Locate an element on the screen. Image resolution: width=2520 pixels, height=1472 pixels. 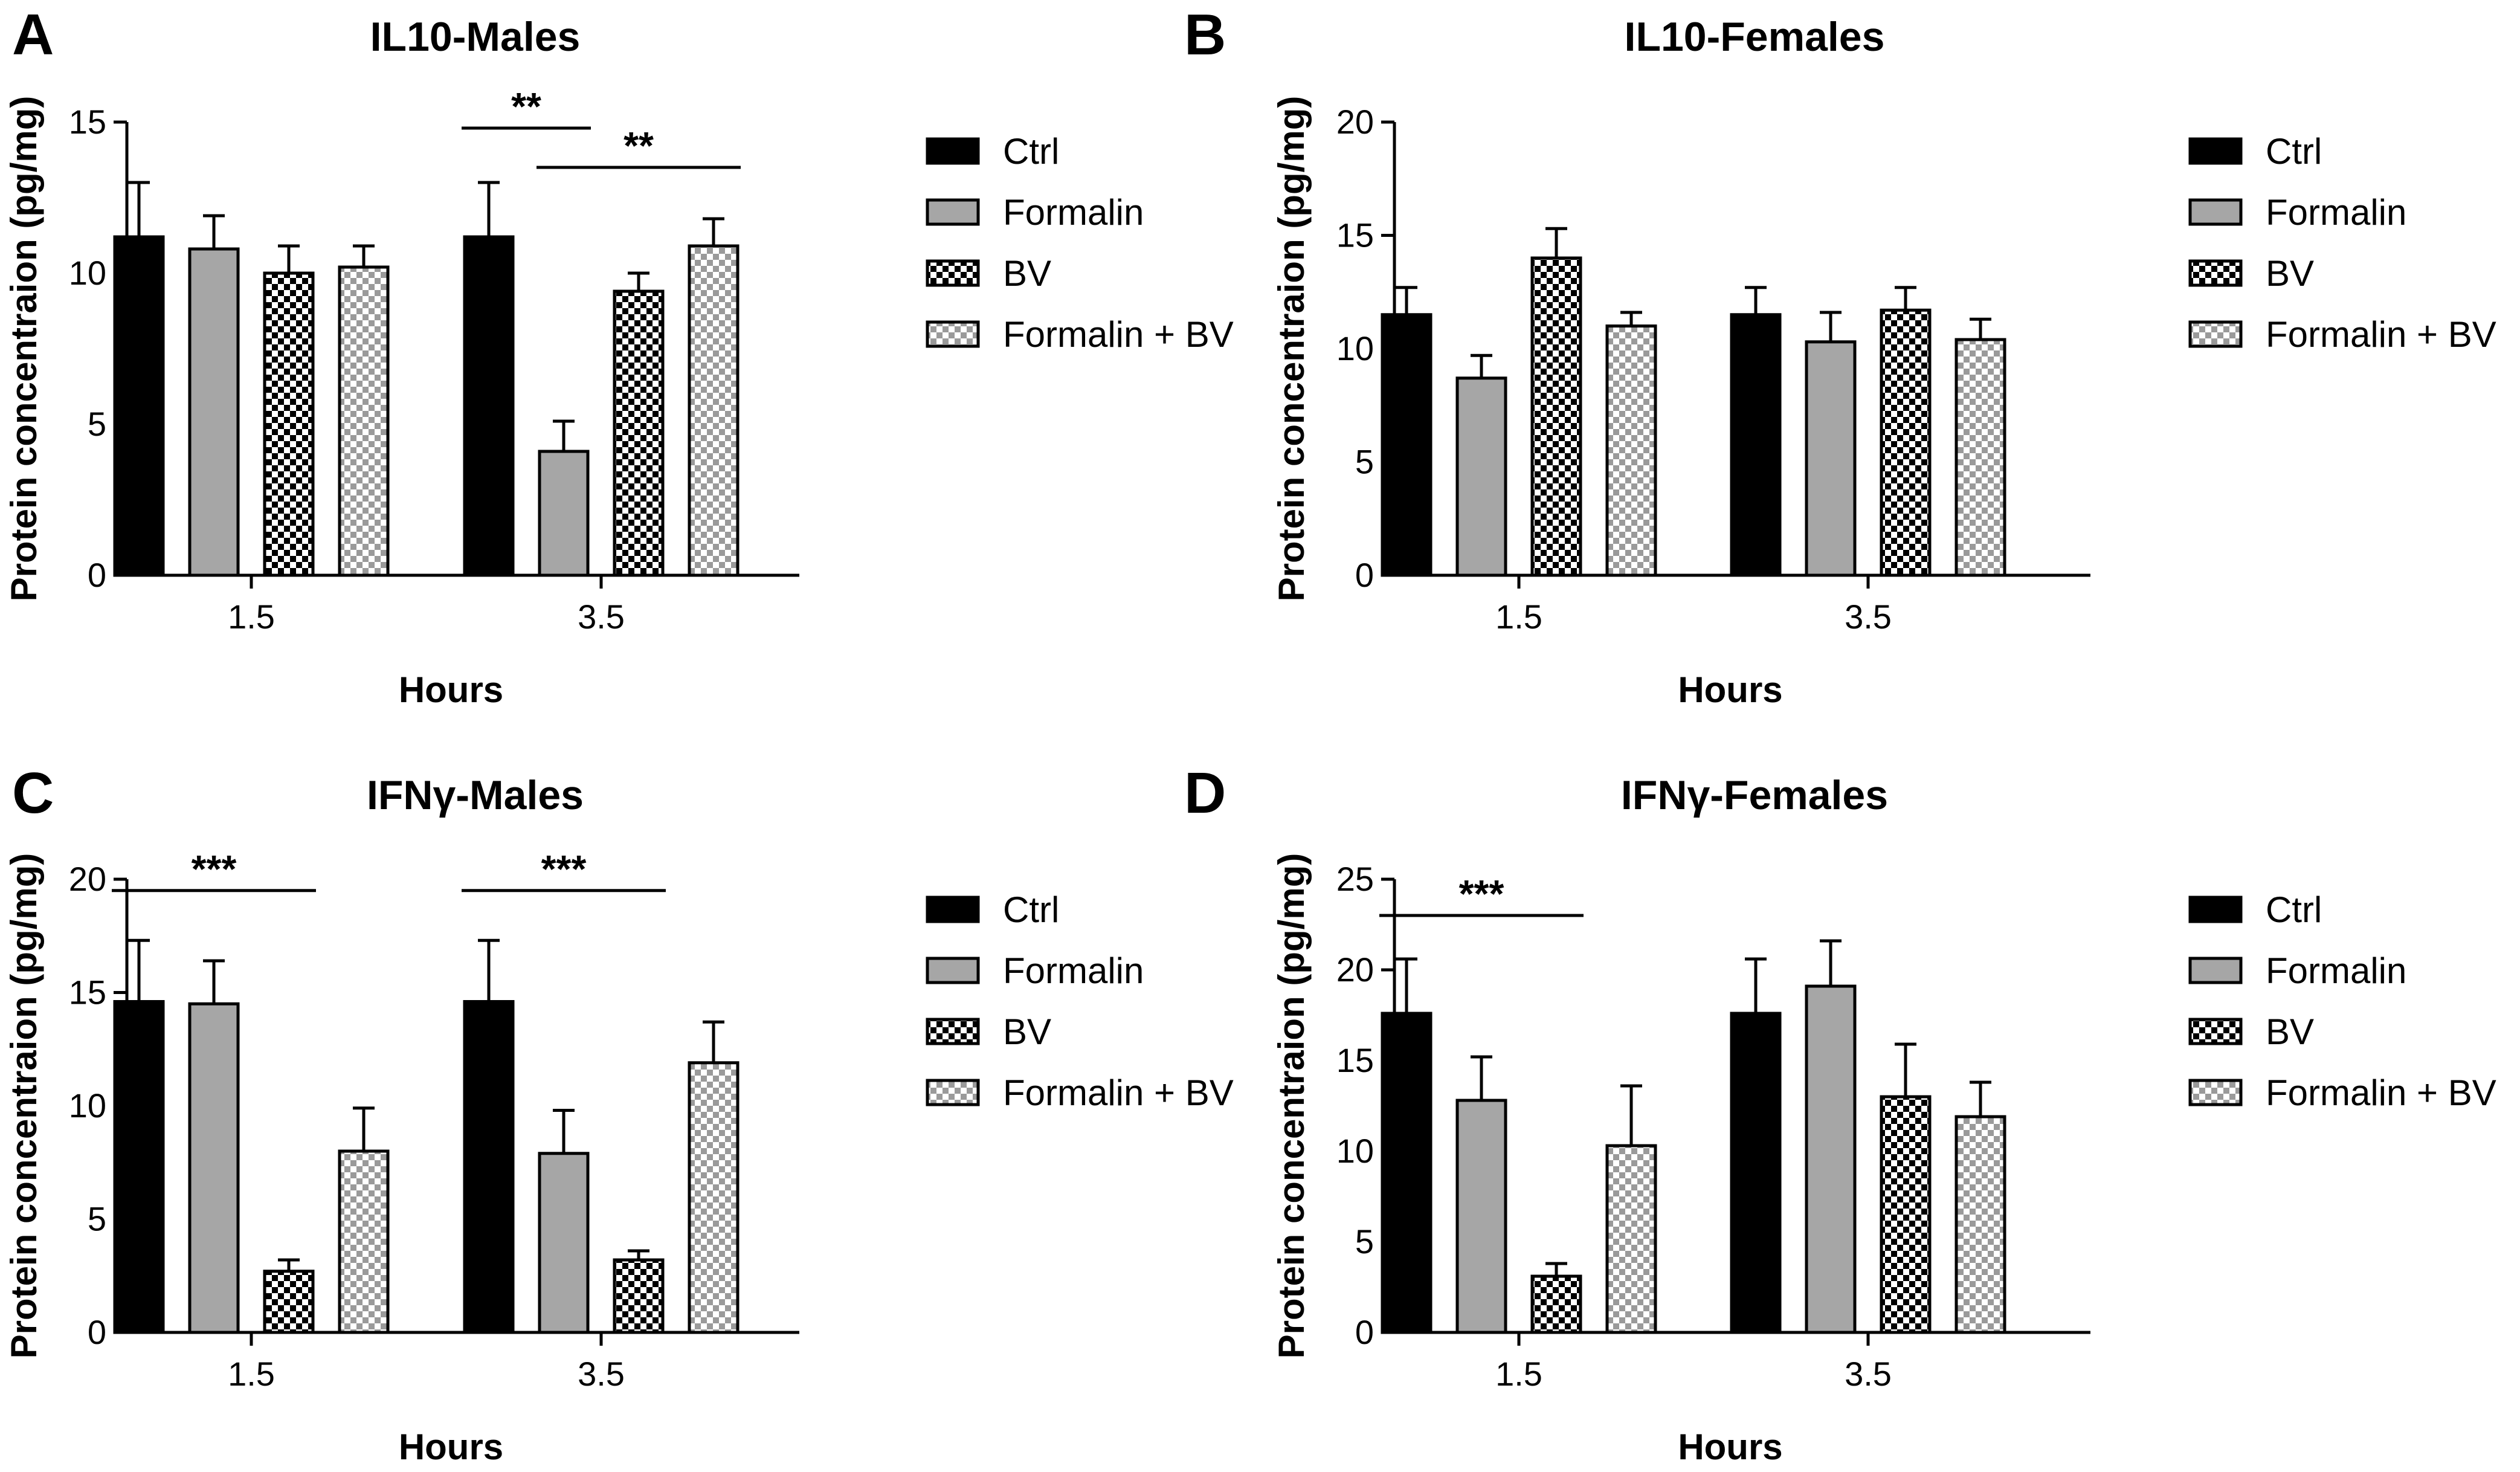
chart-title: IFNγ-Males is located at coordinates (475, 795).